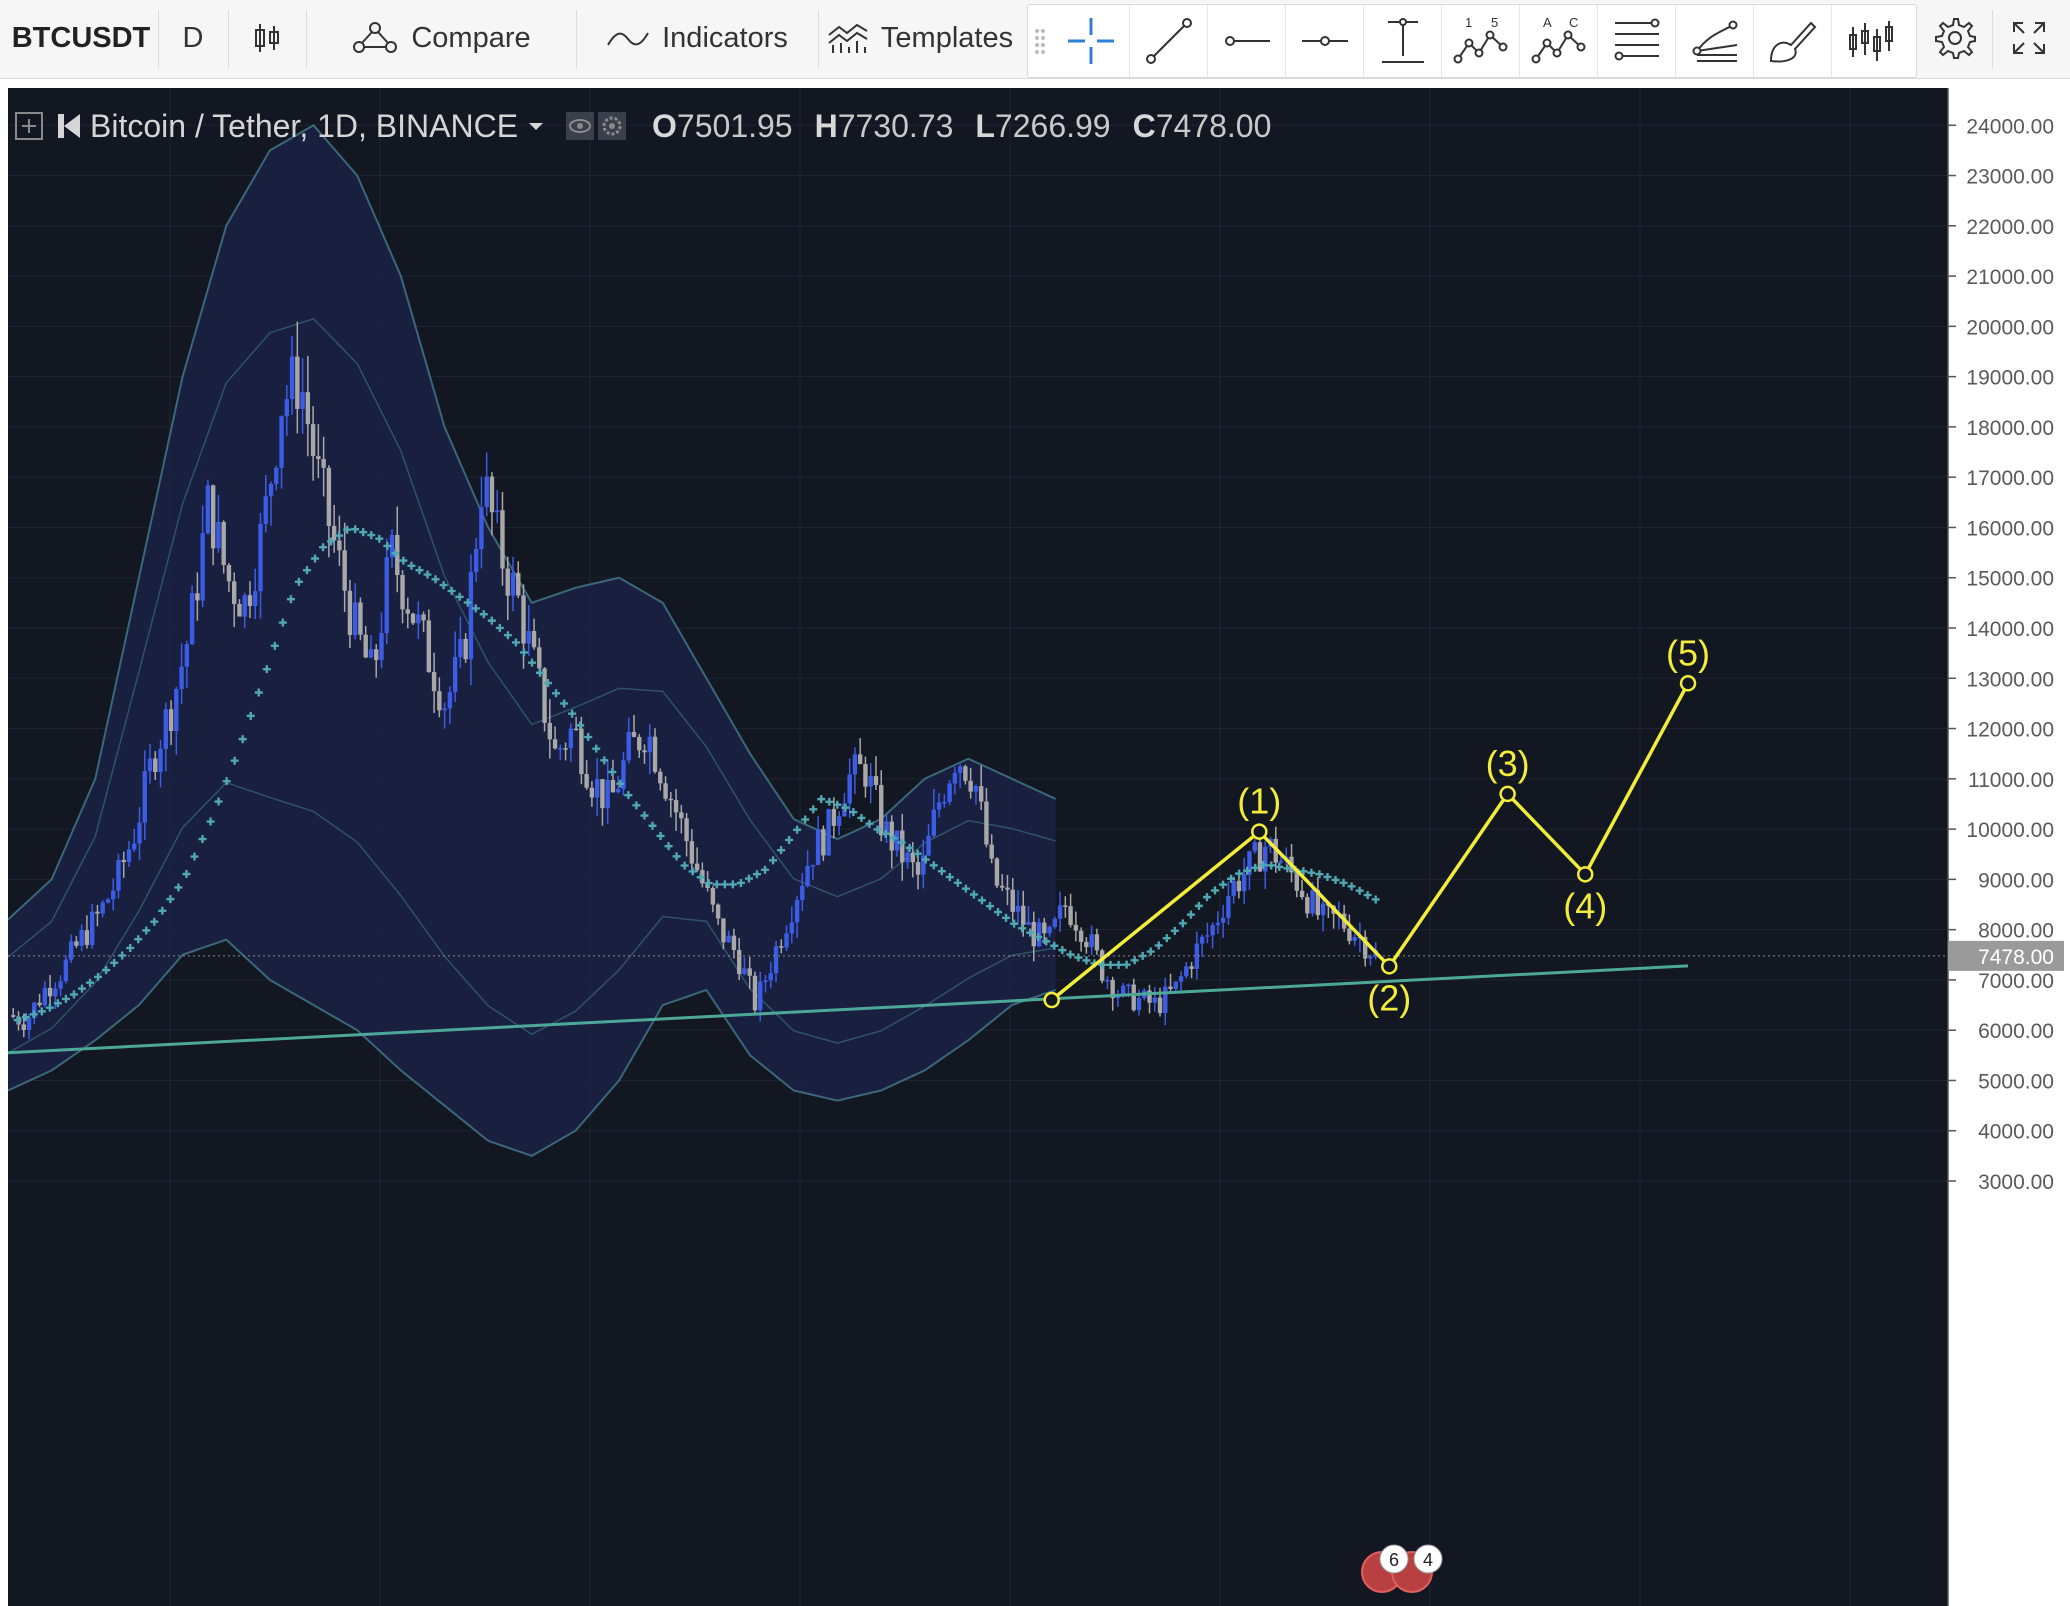 This screenshot has height=1606, width=2070. Describe the element at coordinates (920, 38) in the screenshot. I see `templates-button: Templates` at that location.